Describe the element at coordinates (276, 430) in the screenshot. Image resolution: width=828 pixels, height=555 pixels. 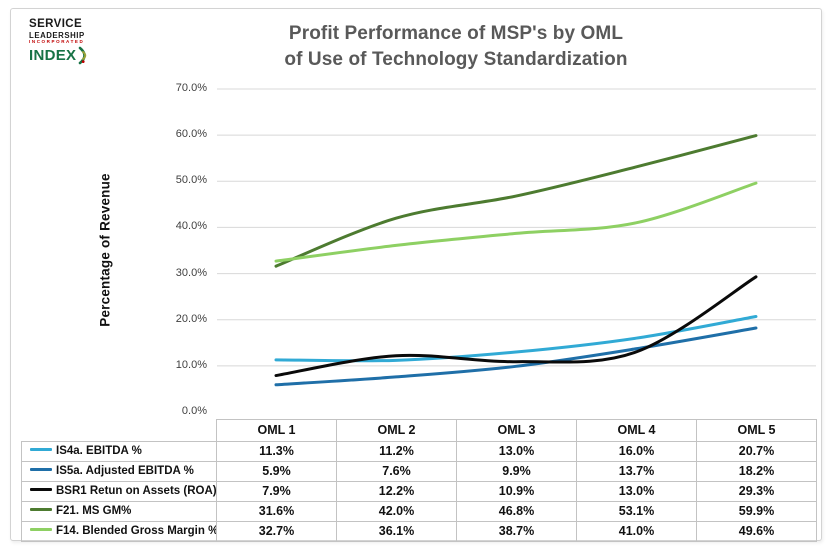
I see `table-header-cell: OML 1` at that location.